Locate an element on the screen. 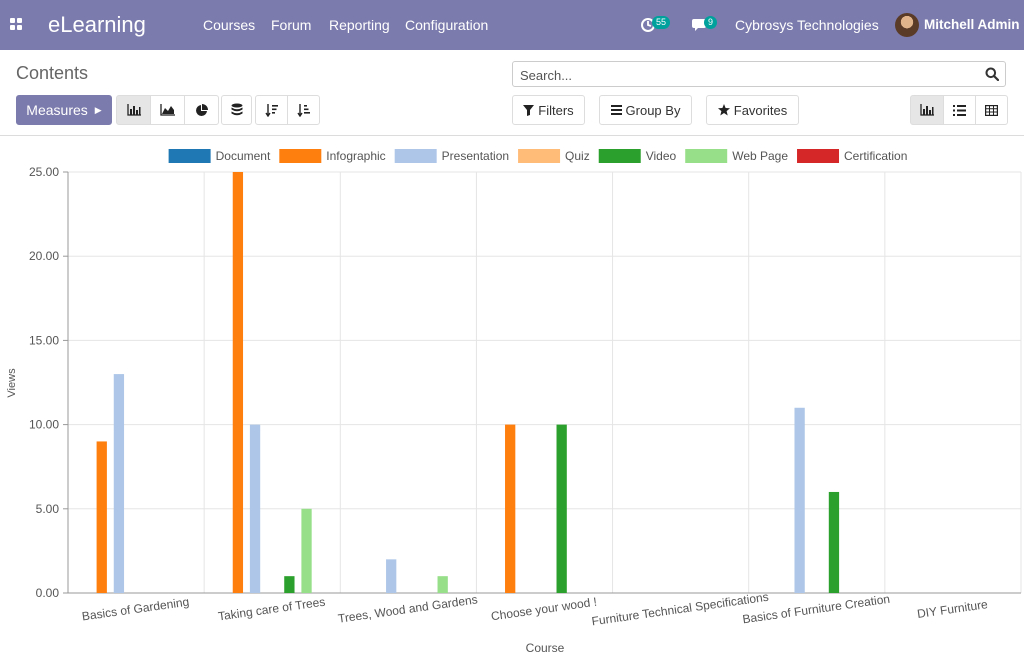 This screenshot has height=656, width=1024. legend-item-document: Document is located at coordinates (219, 156).